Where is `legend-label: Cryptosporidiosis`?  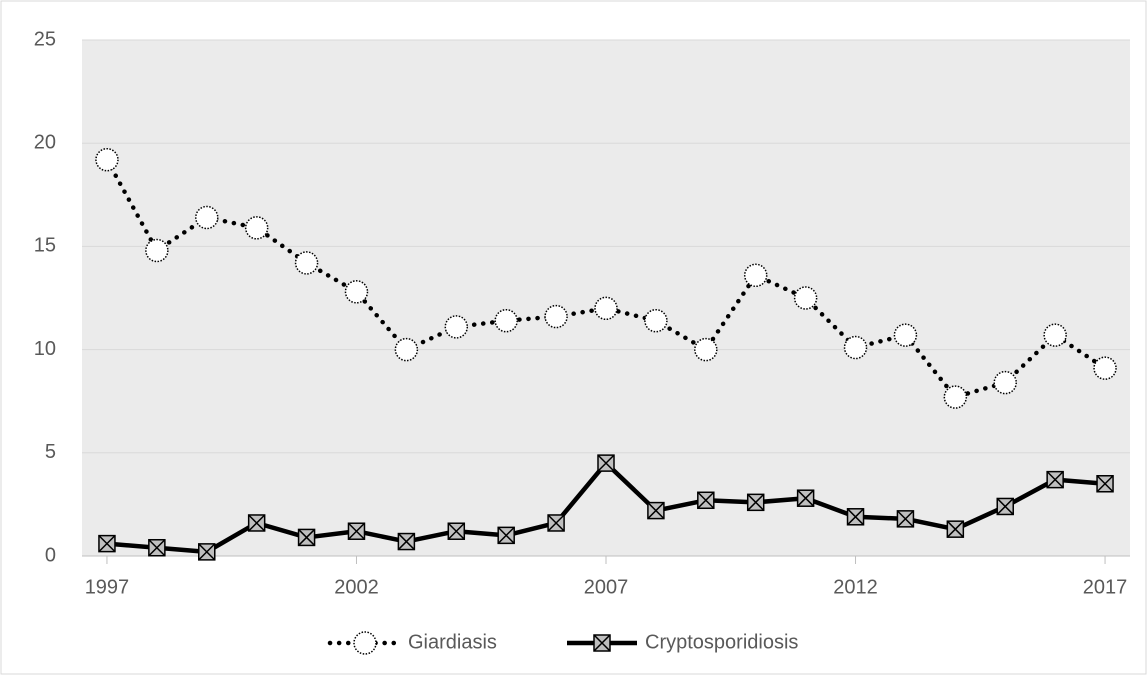 legend-label: Cryptosporidiosis is located at coordinates (721, 642).